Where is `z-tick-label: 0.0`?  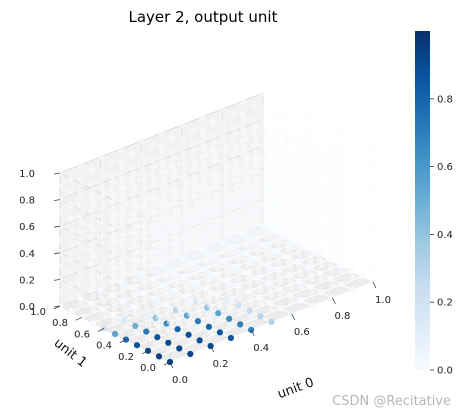
z-tick-label: 0.0 is located at coordinates (27, 307).